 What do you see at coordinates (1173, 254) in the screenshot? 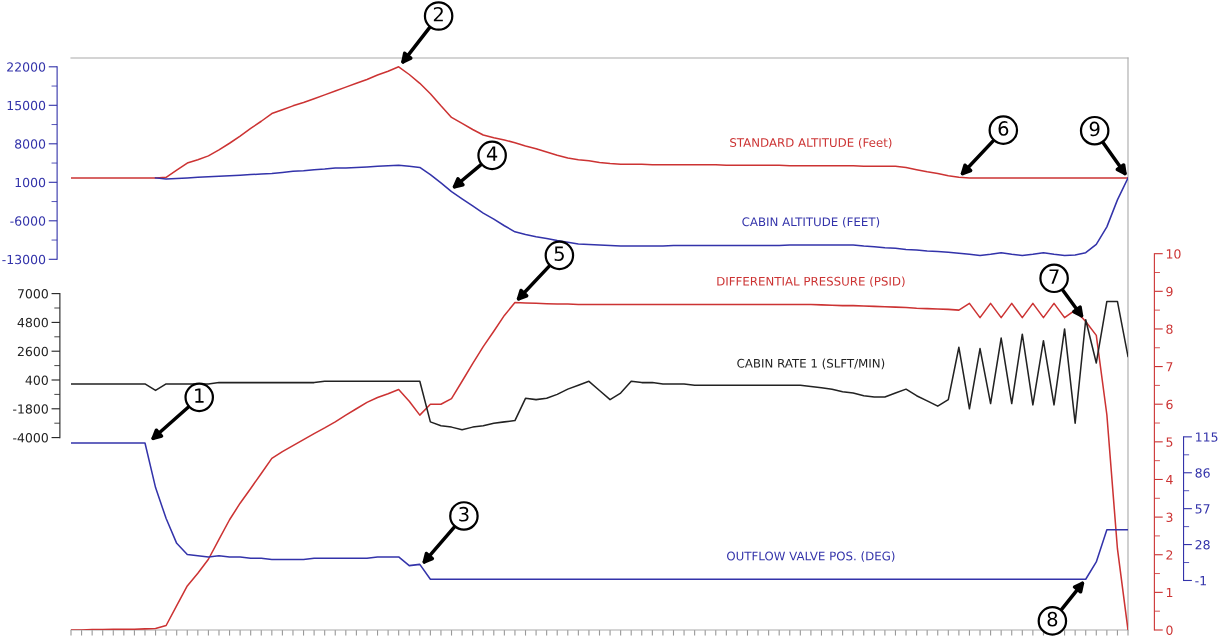
I see `y-tick-label: 10` at bounding box center [1173, 254].